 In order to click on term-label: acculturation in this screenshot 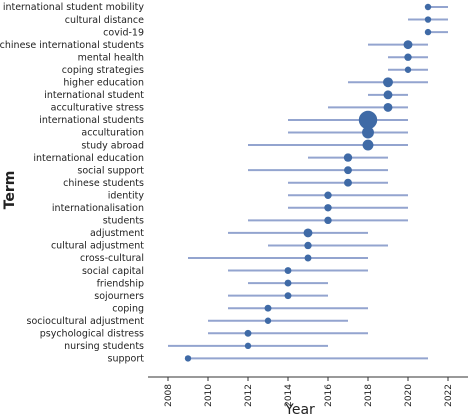, I will do `click(112, 133)`.